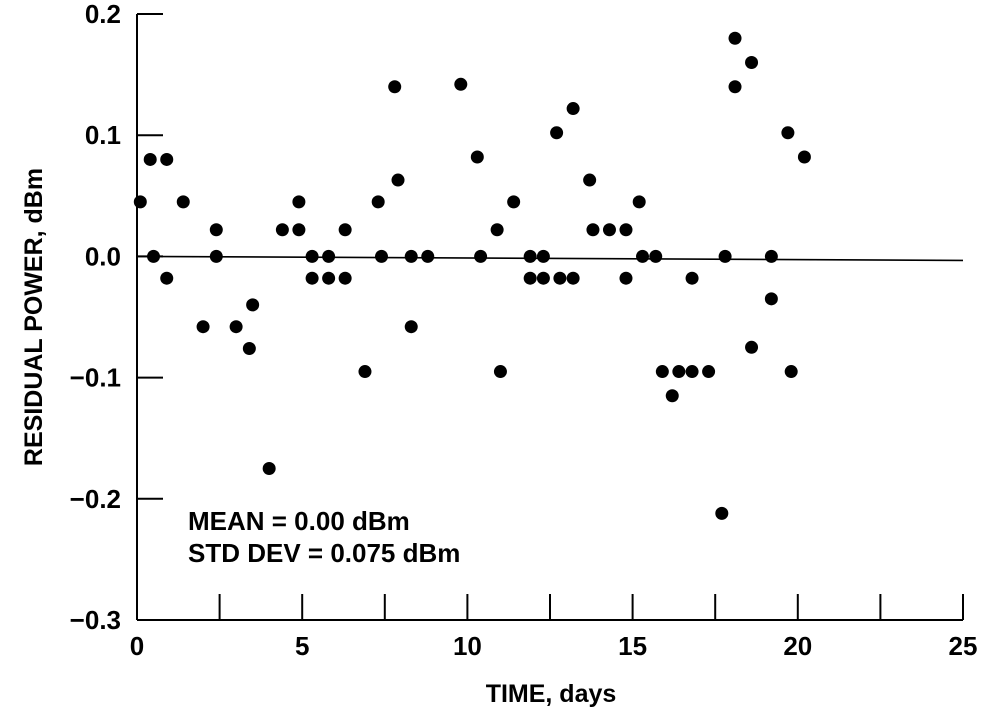 This screenshot has height=719, width=989. Describe the element at coordinates (467, 646) in the screenshot. I see `x-tick-label: 10` at that location.